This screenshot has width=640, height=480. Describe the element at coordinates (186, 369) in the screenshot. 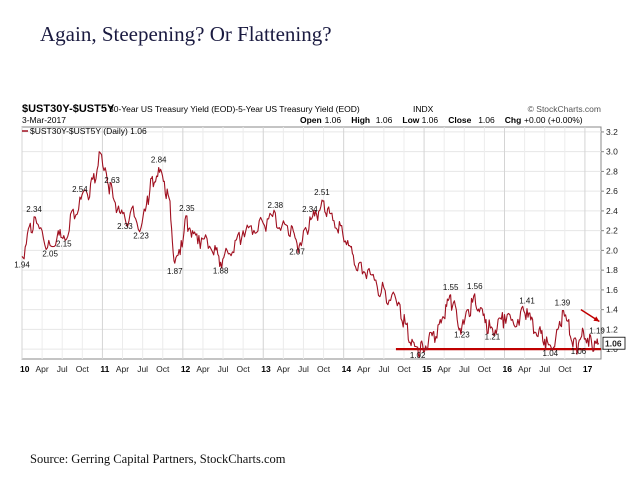

I see `x-tick-label: 12` at that location.